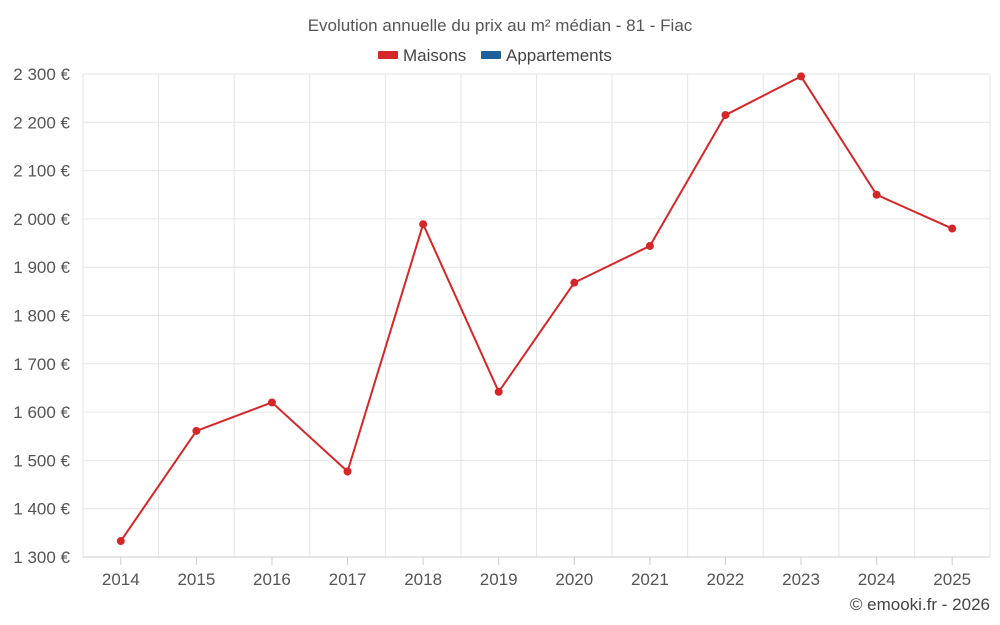  What do you see at coordinates (196, 579) in the screenshot?
I see `x-tick-label: 2015` at bounding box center [196, 579].